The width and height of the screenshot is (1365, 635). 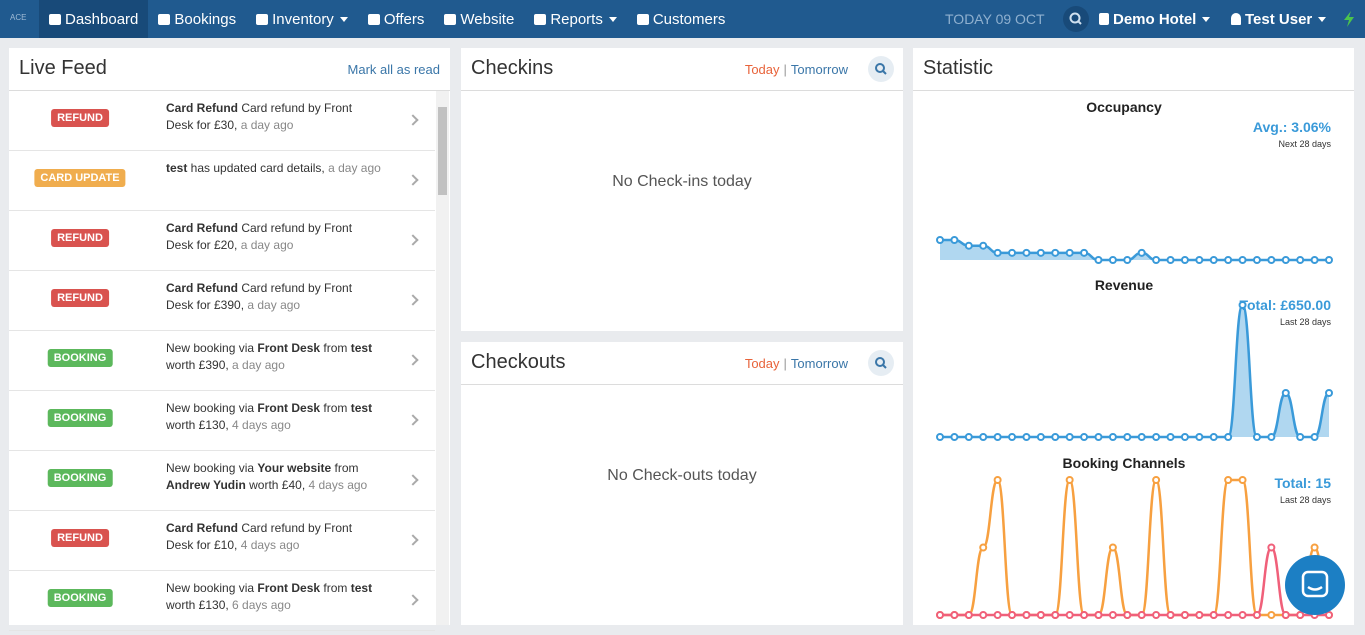 What do you see at coordinates (63, 68) in the screenshot?
I see `panel-title: Live Feed` at bounding box center [63, 68].